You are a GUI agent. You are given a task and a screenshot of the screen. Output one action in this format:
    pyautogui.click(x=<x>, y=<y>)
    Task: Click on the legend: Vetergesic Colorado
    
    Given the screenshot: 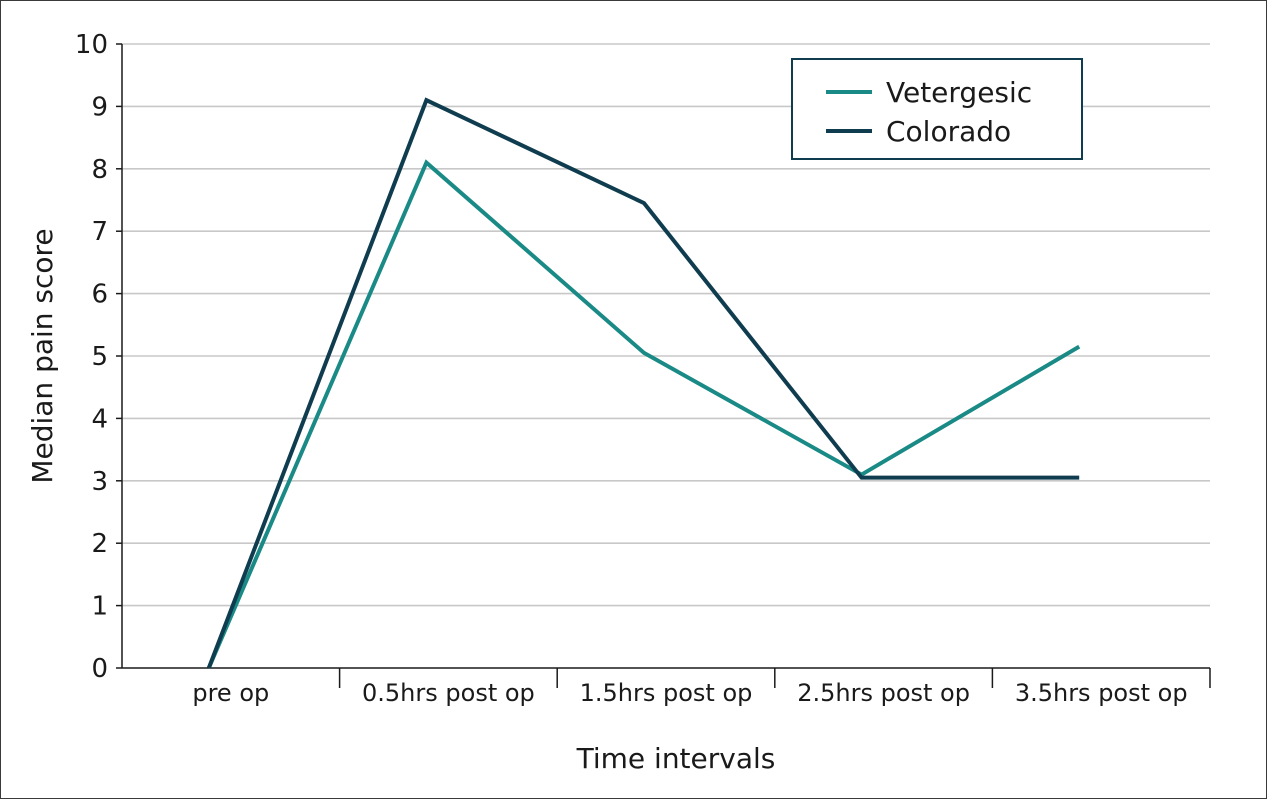 What is the action you would take?
    pyautogui.click(x=937, y=109)
    